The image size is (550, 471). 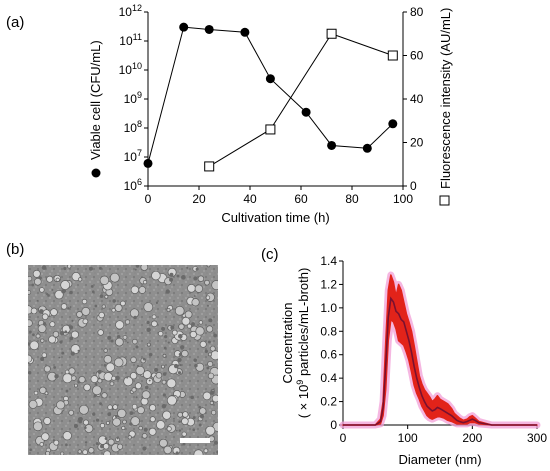 I want to click on x-tick-label: 80, so click(x=352, y=199).